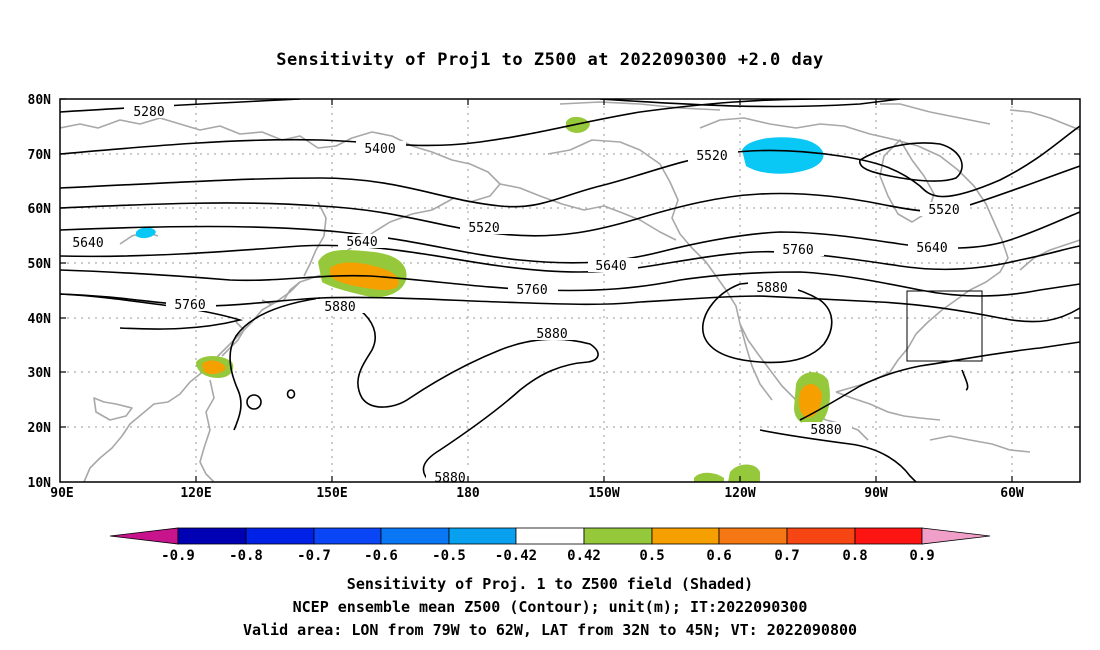 The width and height of the screenshot is (1100, 650). What do you see at coordinates (537, 493) in the screenshot?
I see `lon-labels: 90E 120E 150E 180 150W 120W 90W 60W` at bounding box center [537, 493].